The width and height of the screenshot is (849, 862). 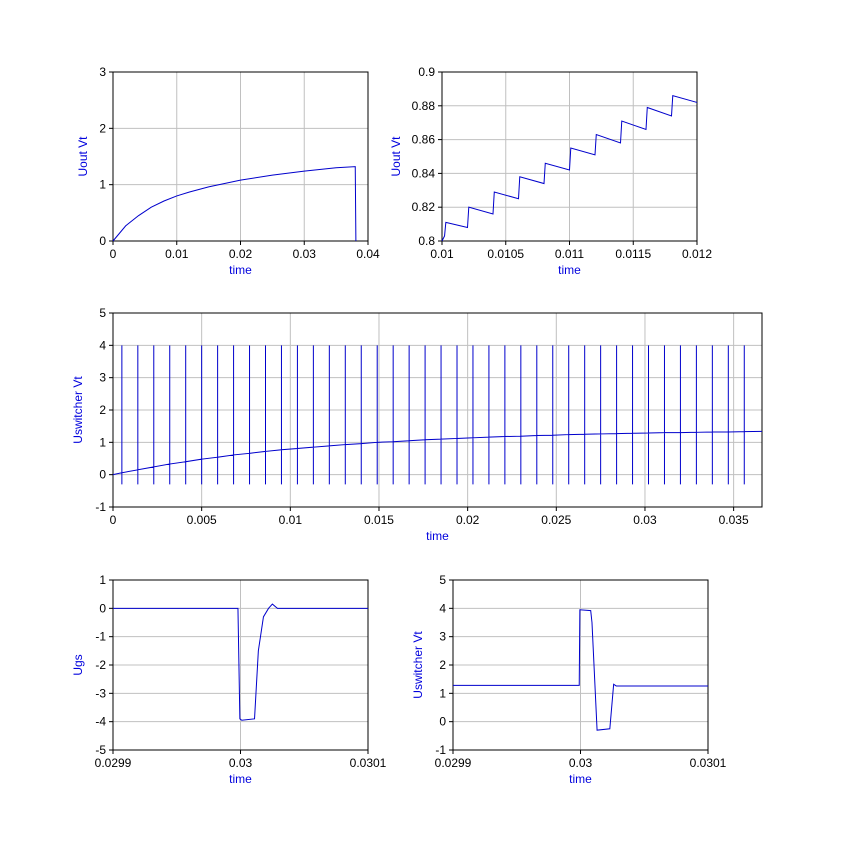 What do you see at coordinates (426, 72) in the screenshot?
I see `y-tick-label: 0.9` at bounding box center [426, 72].